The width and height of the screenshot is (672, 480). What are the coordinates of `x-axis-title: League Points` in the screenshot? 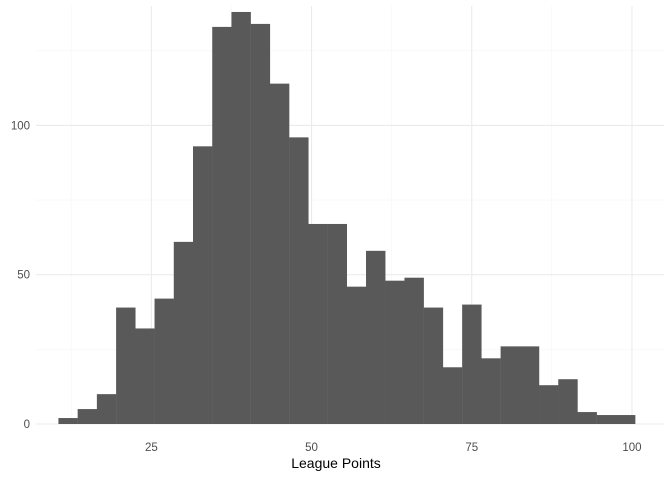 It's located at (336, 463).